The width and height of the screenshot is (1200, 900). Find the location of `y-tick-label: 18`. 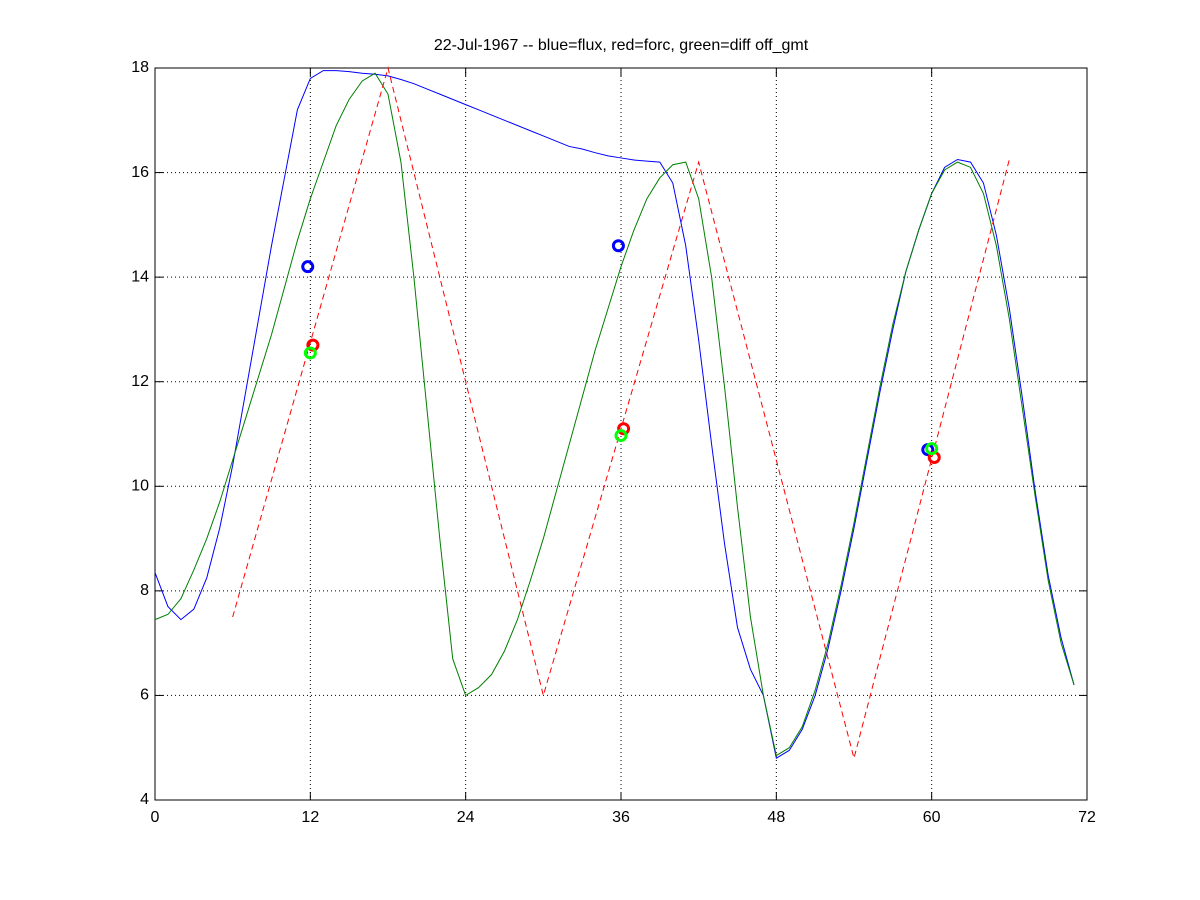

y-tick-label: 18 is located at coordinates (140, 67).